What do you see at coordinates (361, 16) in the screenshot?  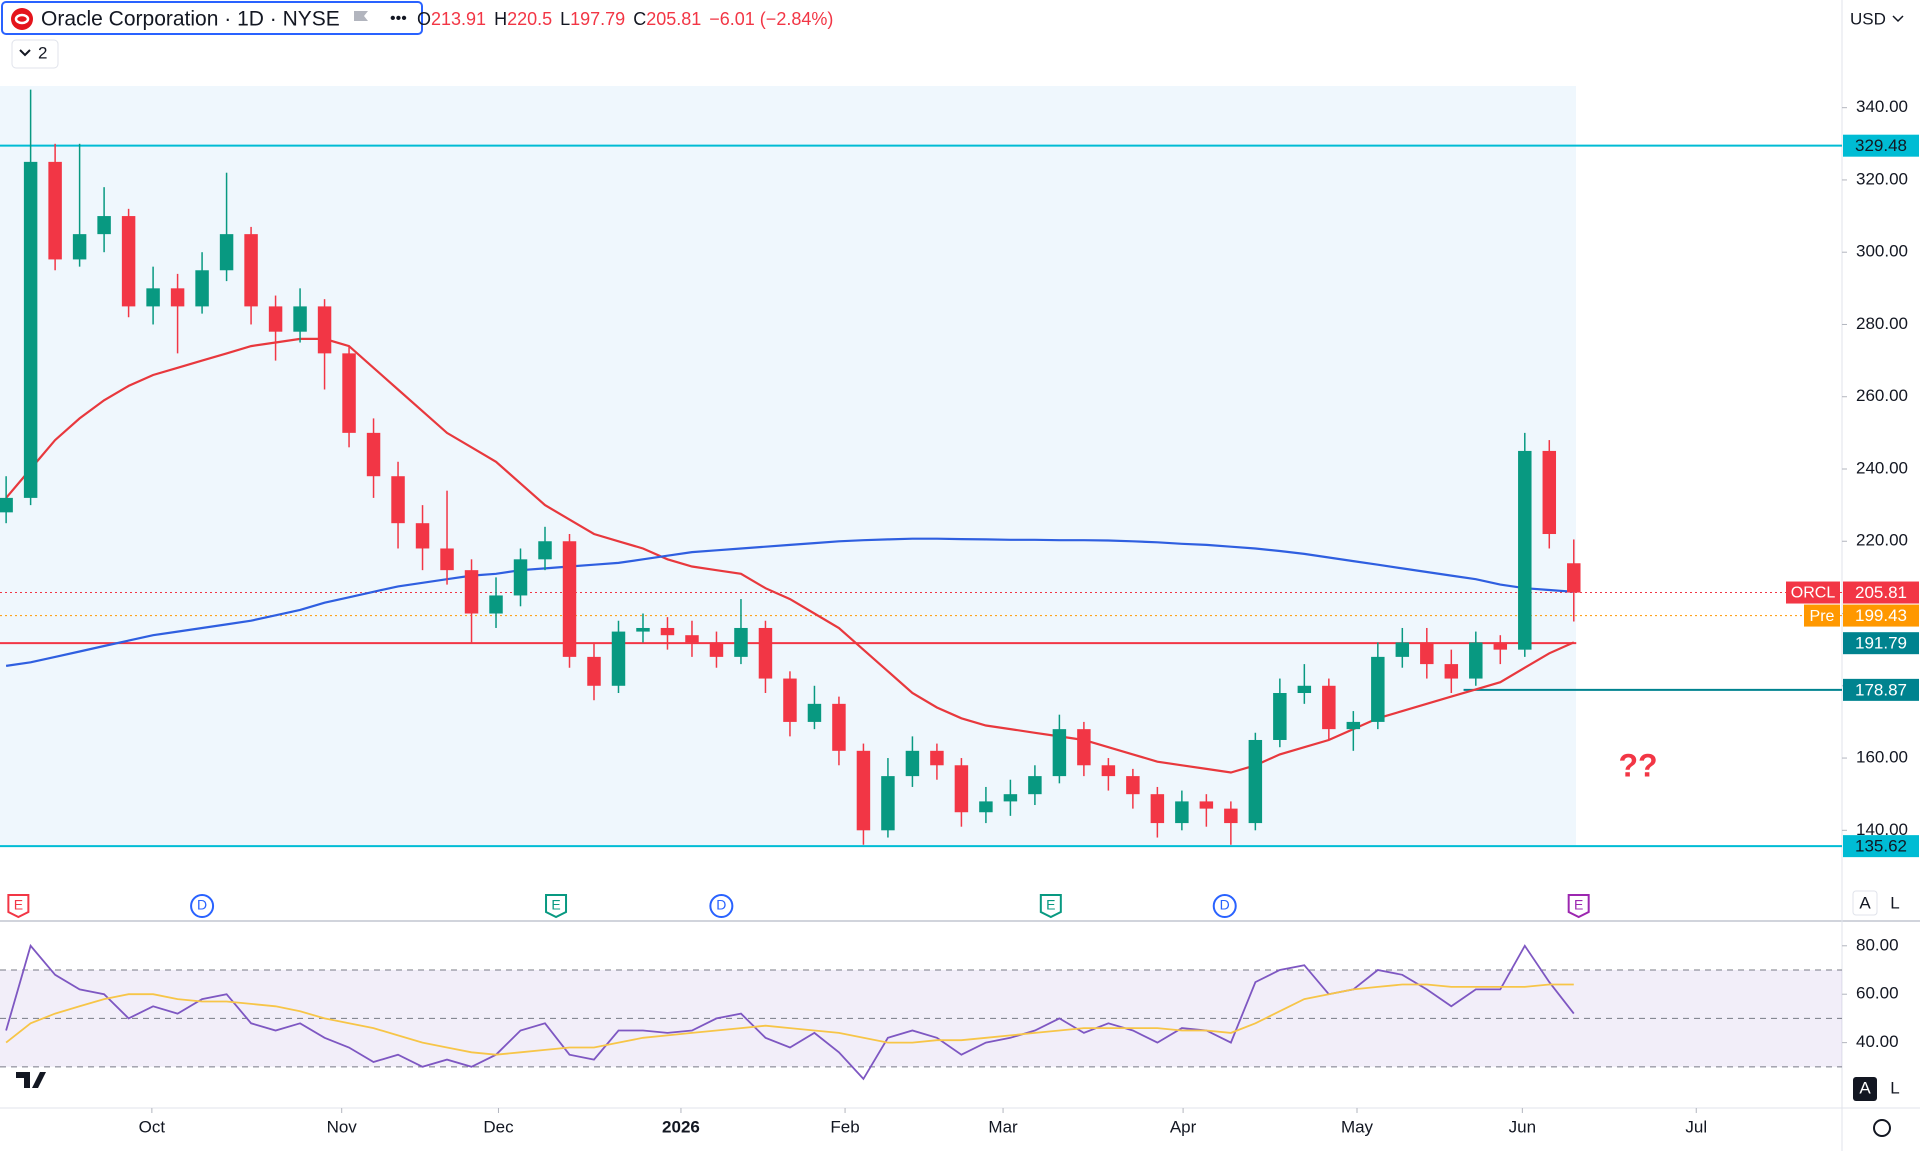 I see `flag-icon` at bounding box center [361, 16].